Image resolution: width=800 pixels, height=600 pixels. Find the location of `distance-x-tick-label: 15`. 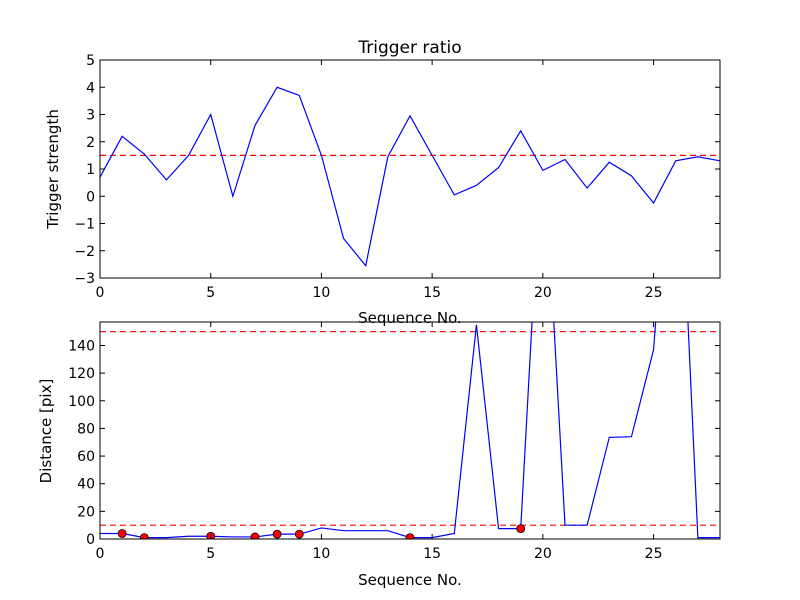

distance-x-tick-label: 15 is located at coordinates (432, 554).